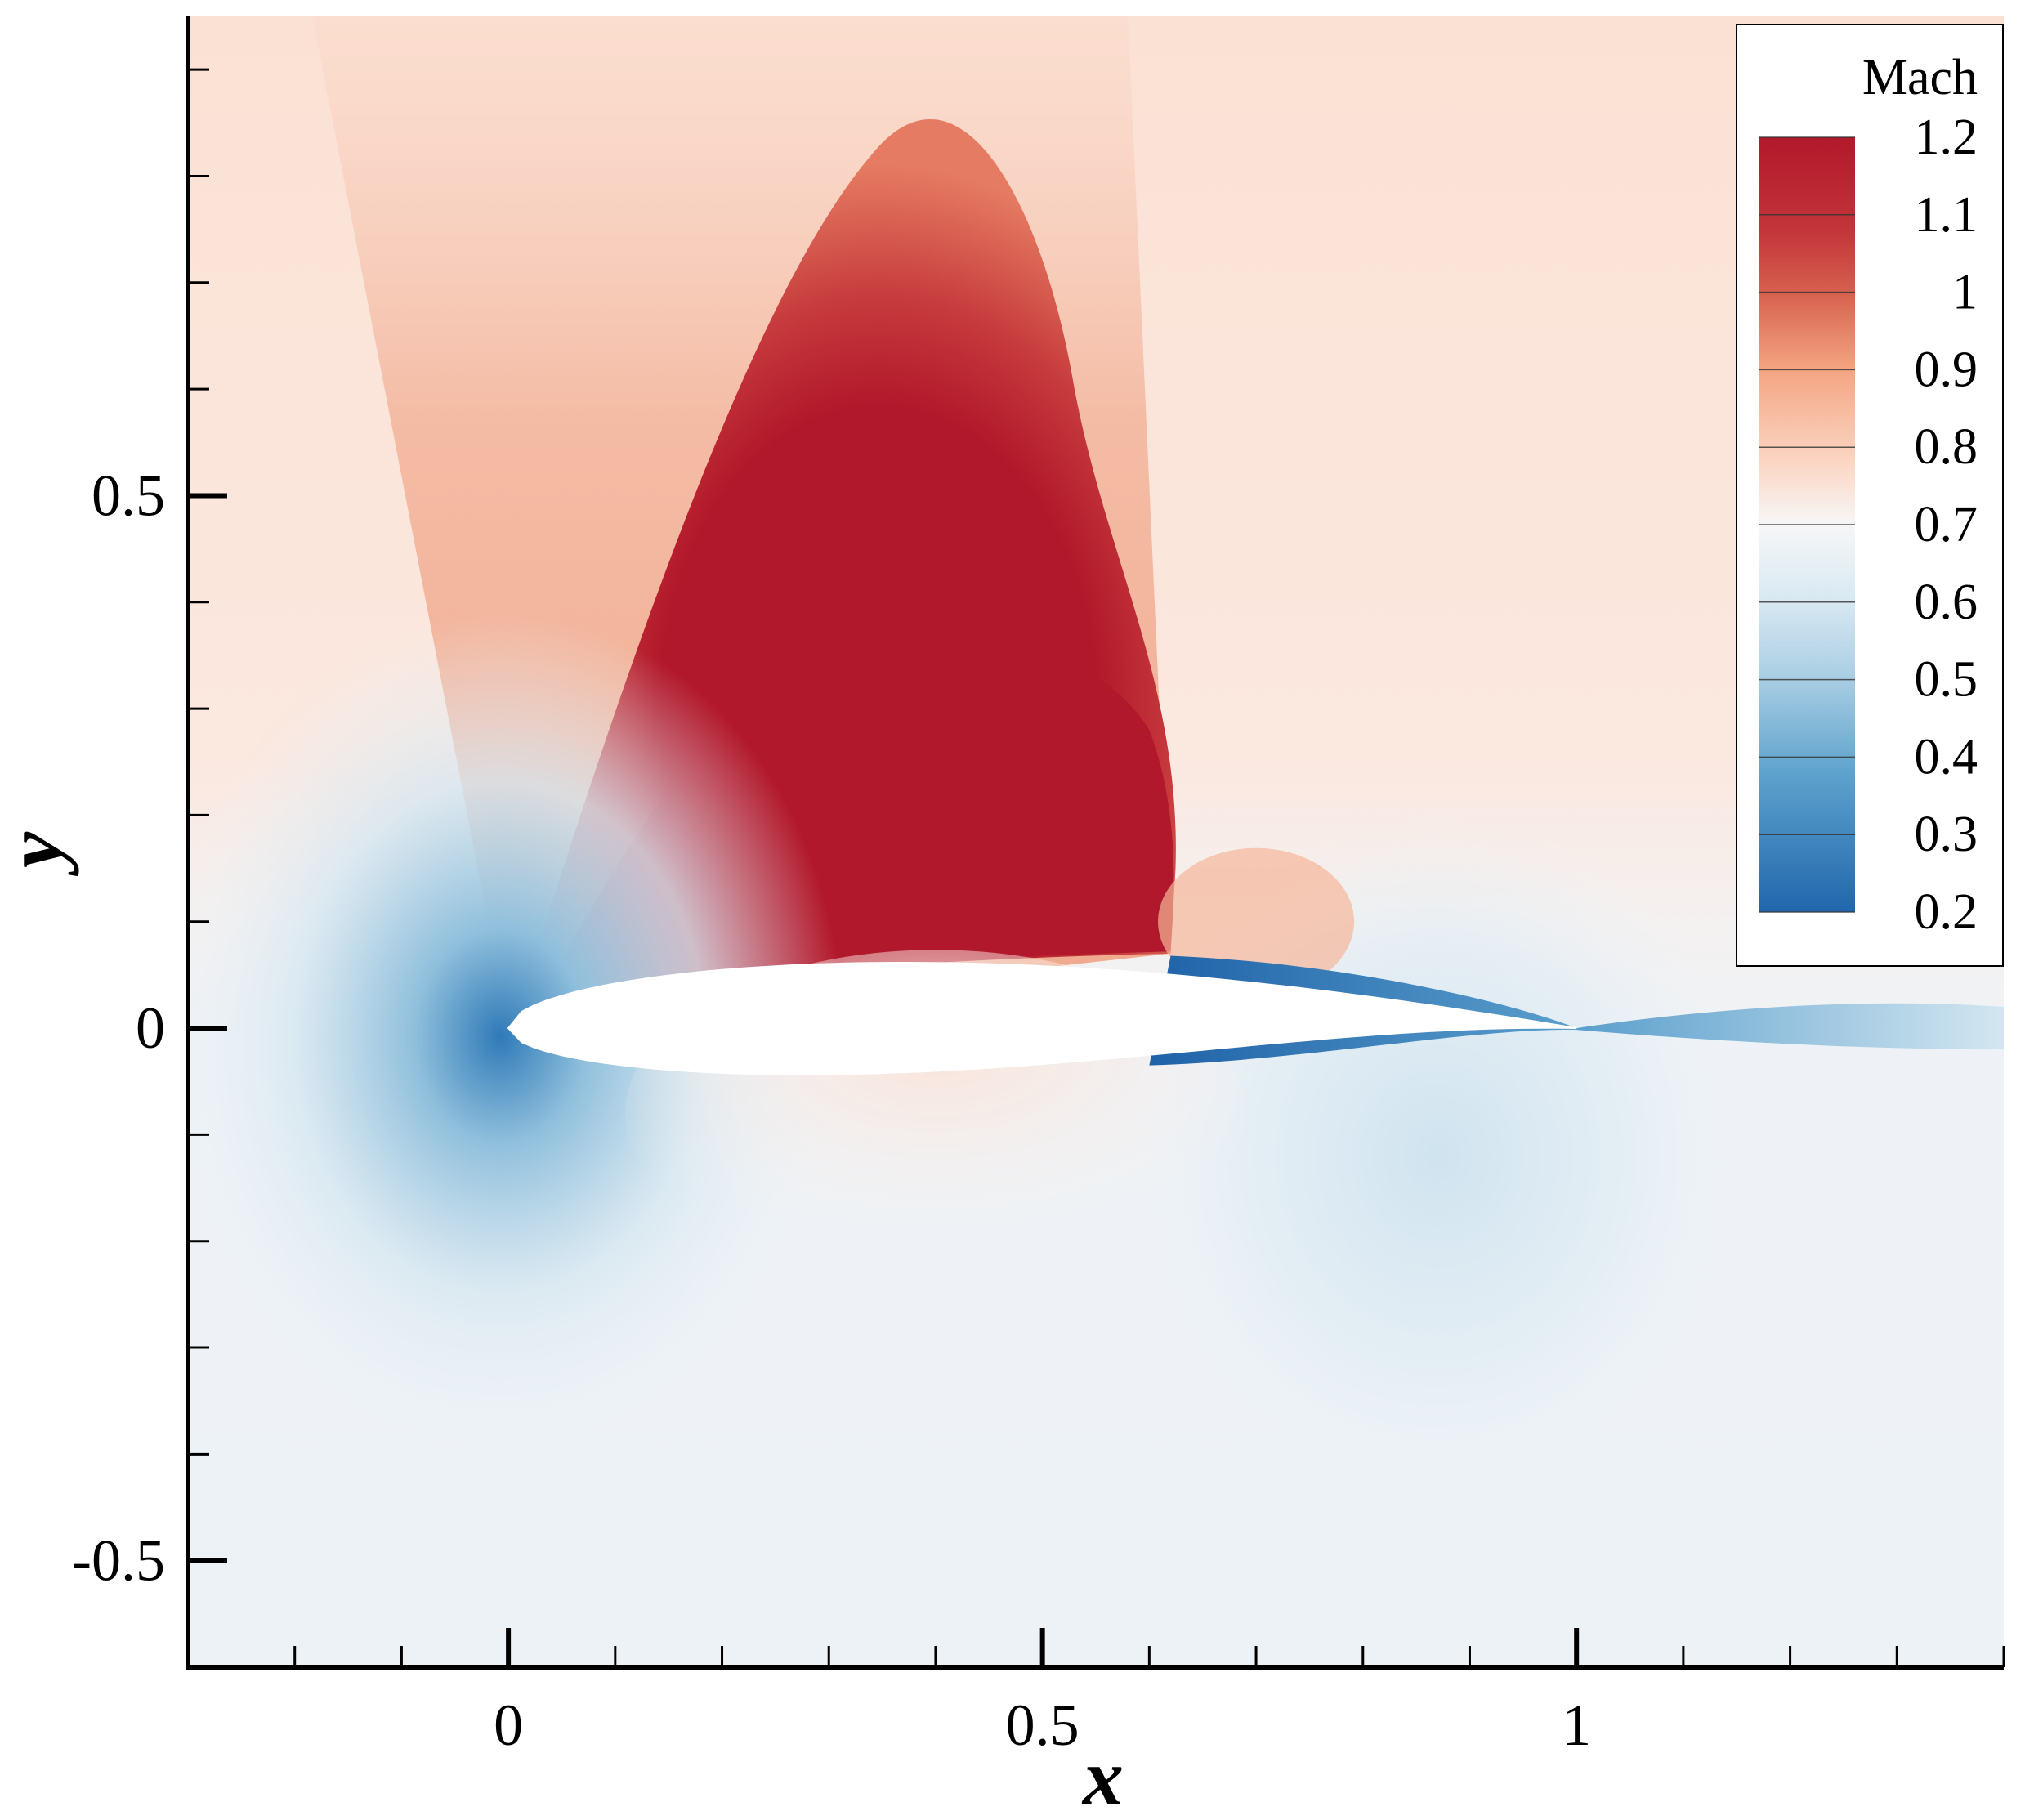  I want to click on y-tick-label: -0.5, so click(119, 1561).